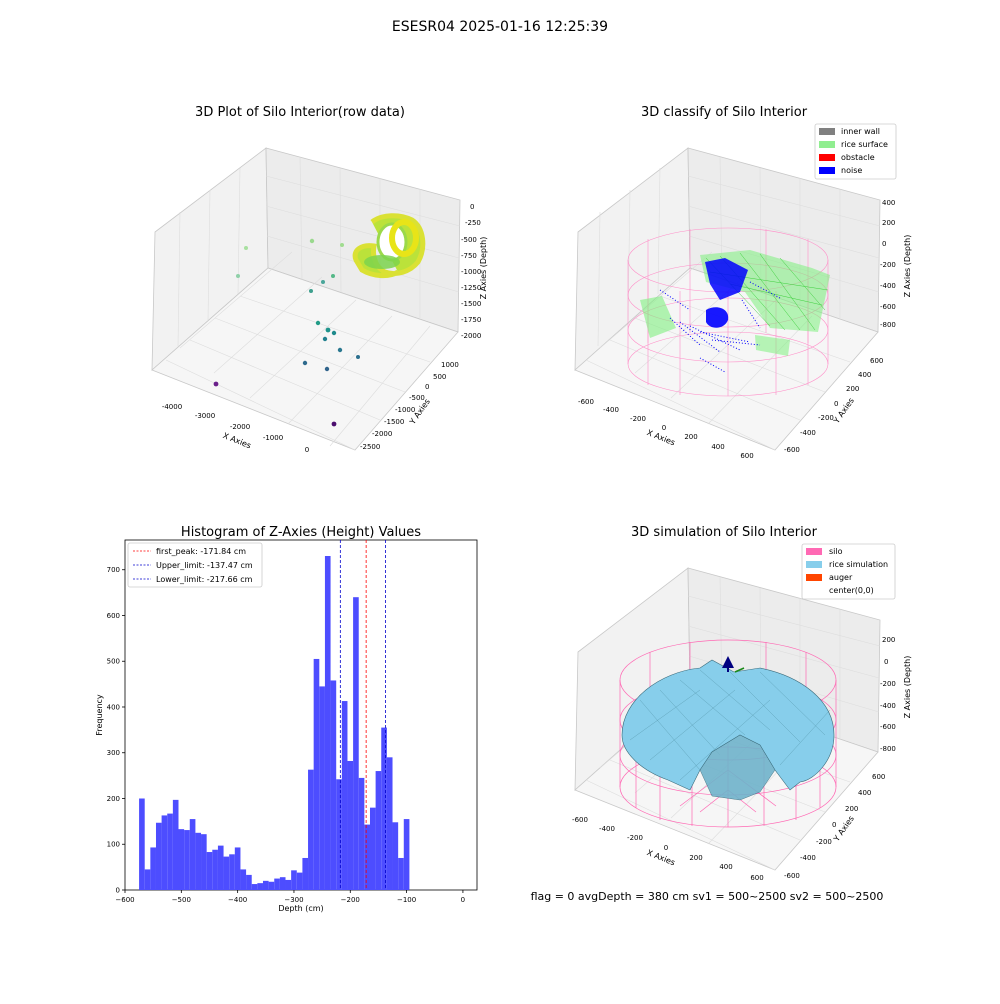  Describe the element at coordinates (300, 908) in the screenshot. I see `histogram-x-label: Depth (cm)` at that location.